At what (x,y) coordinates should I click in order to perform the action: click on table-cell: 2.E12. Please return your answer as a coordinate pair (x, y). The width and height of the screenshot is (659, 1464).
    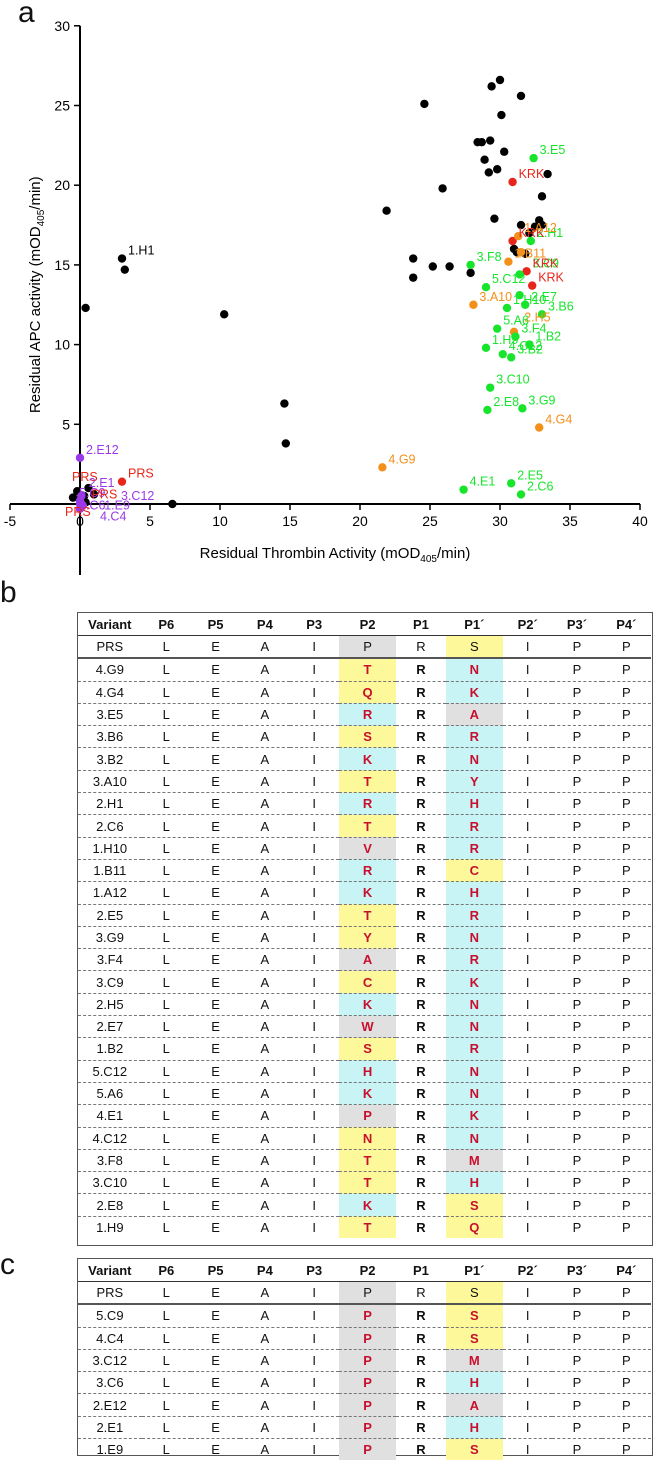
    Looking at the image, I should click on (110, 1405).